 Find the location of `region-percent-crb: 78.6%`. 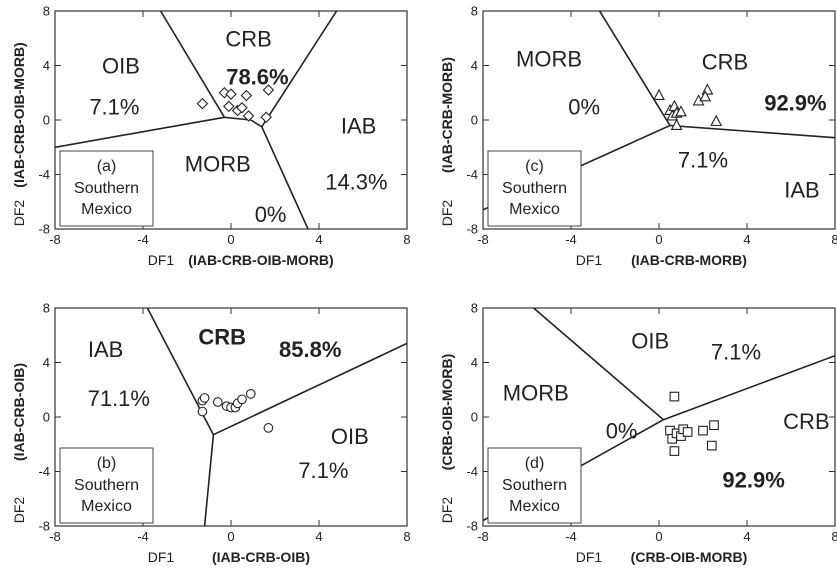

region-percent-crb: 78.6% is located at coordinates (257, 76).